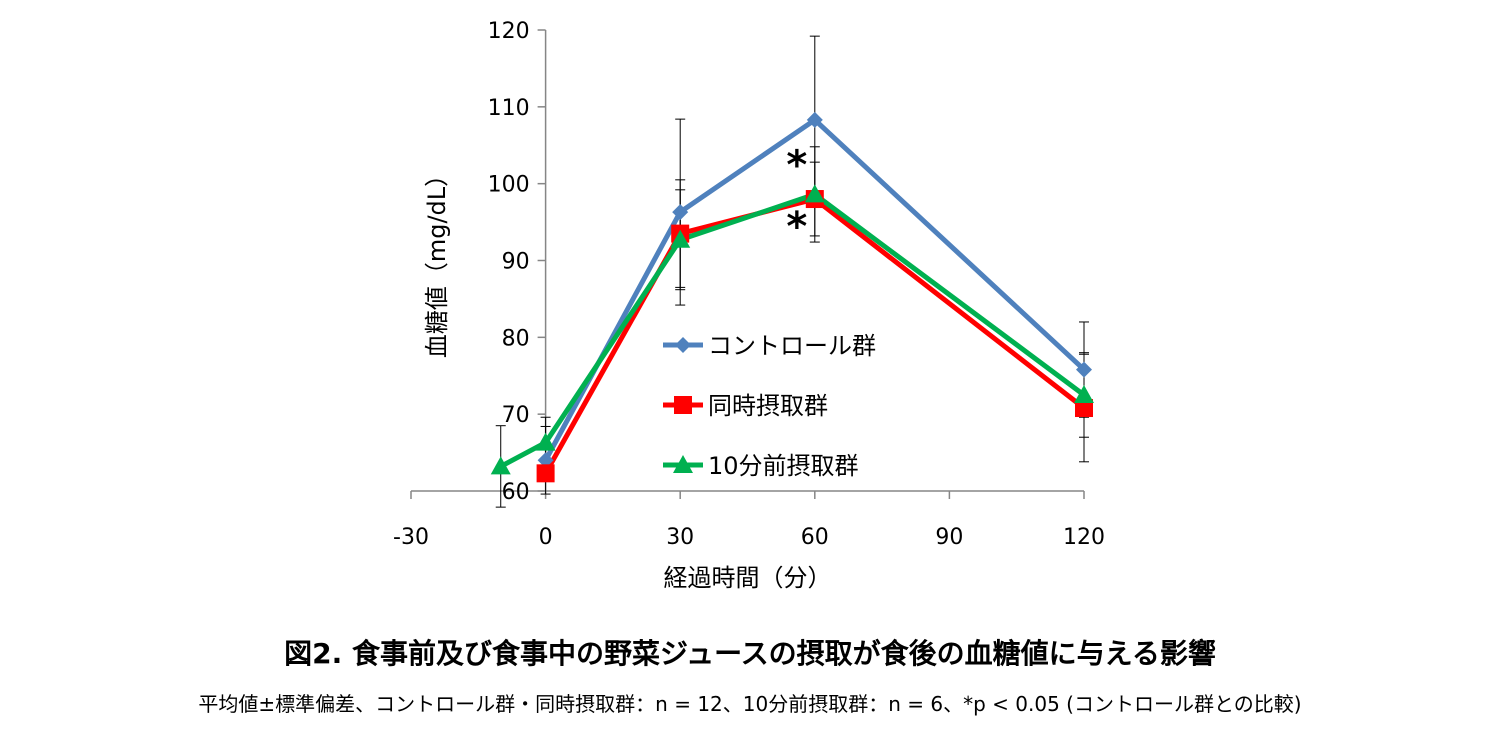 This screenshot has width=1500, height=741. I want to click on legend-label: コントロール群, so click(792, 346).